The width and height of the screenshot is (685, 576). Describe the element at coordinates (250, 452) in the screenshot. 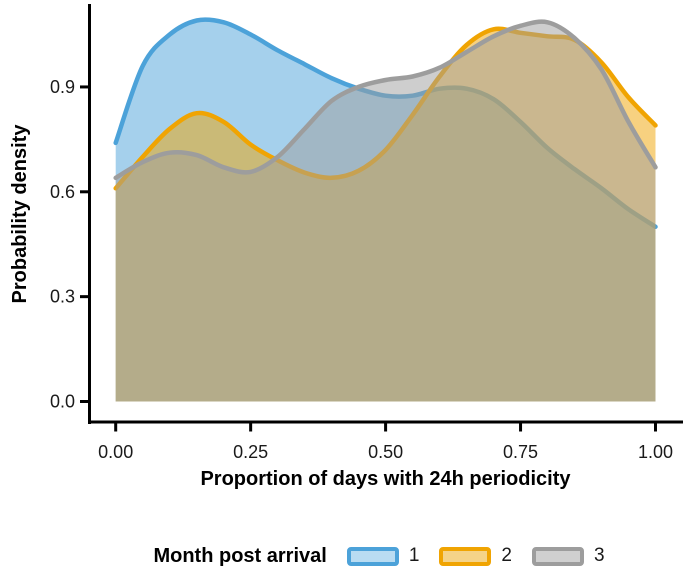

I see `x-tick-label: 0.25` at that location.